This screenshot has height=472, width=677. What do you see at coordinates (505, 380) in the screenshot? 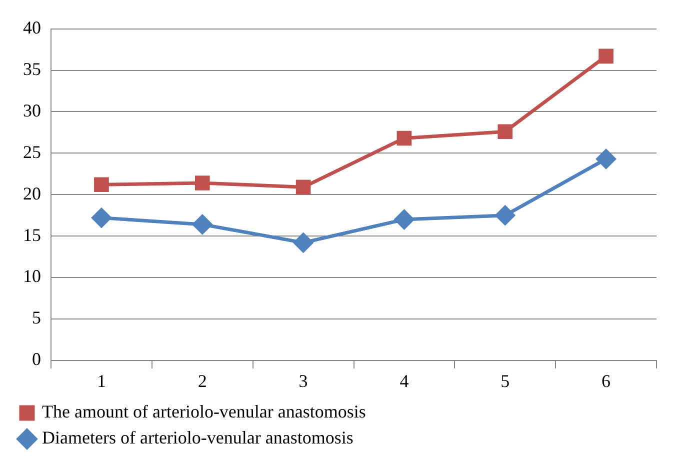
I see `x-tick-label: 5` at bounding box center [505, 380].